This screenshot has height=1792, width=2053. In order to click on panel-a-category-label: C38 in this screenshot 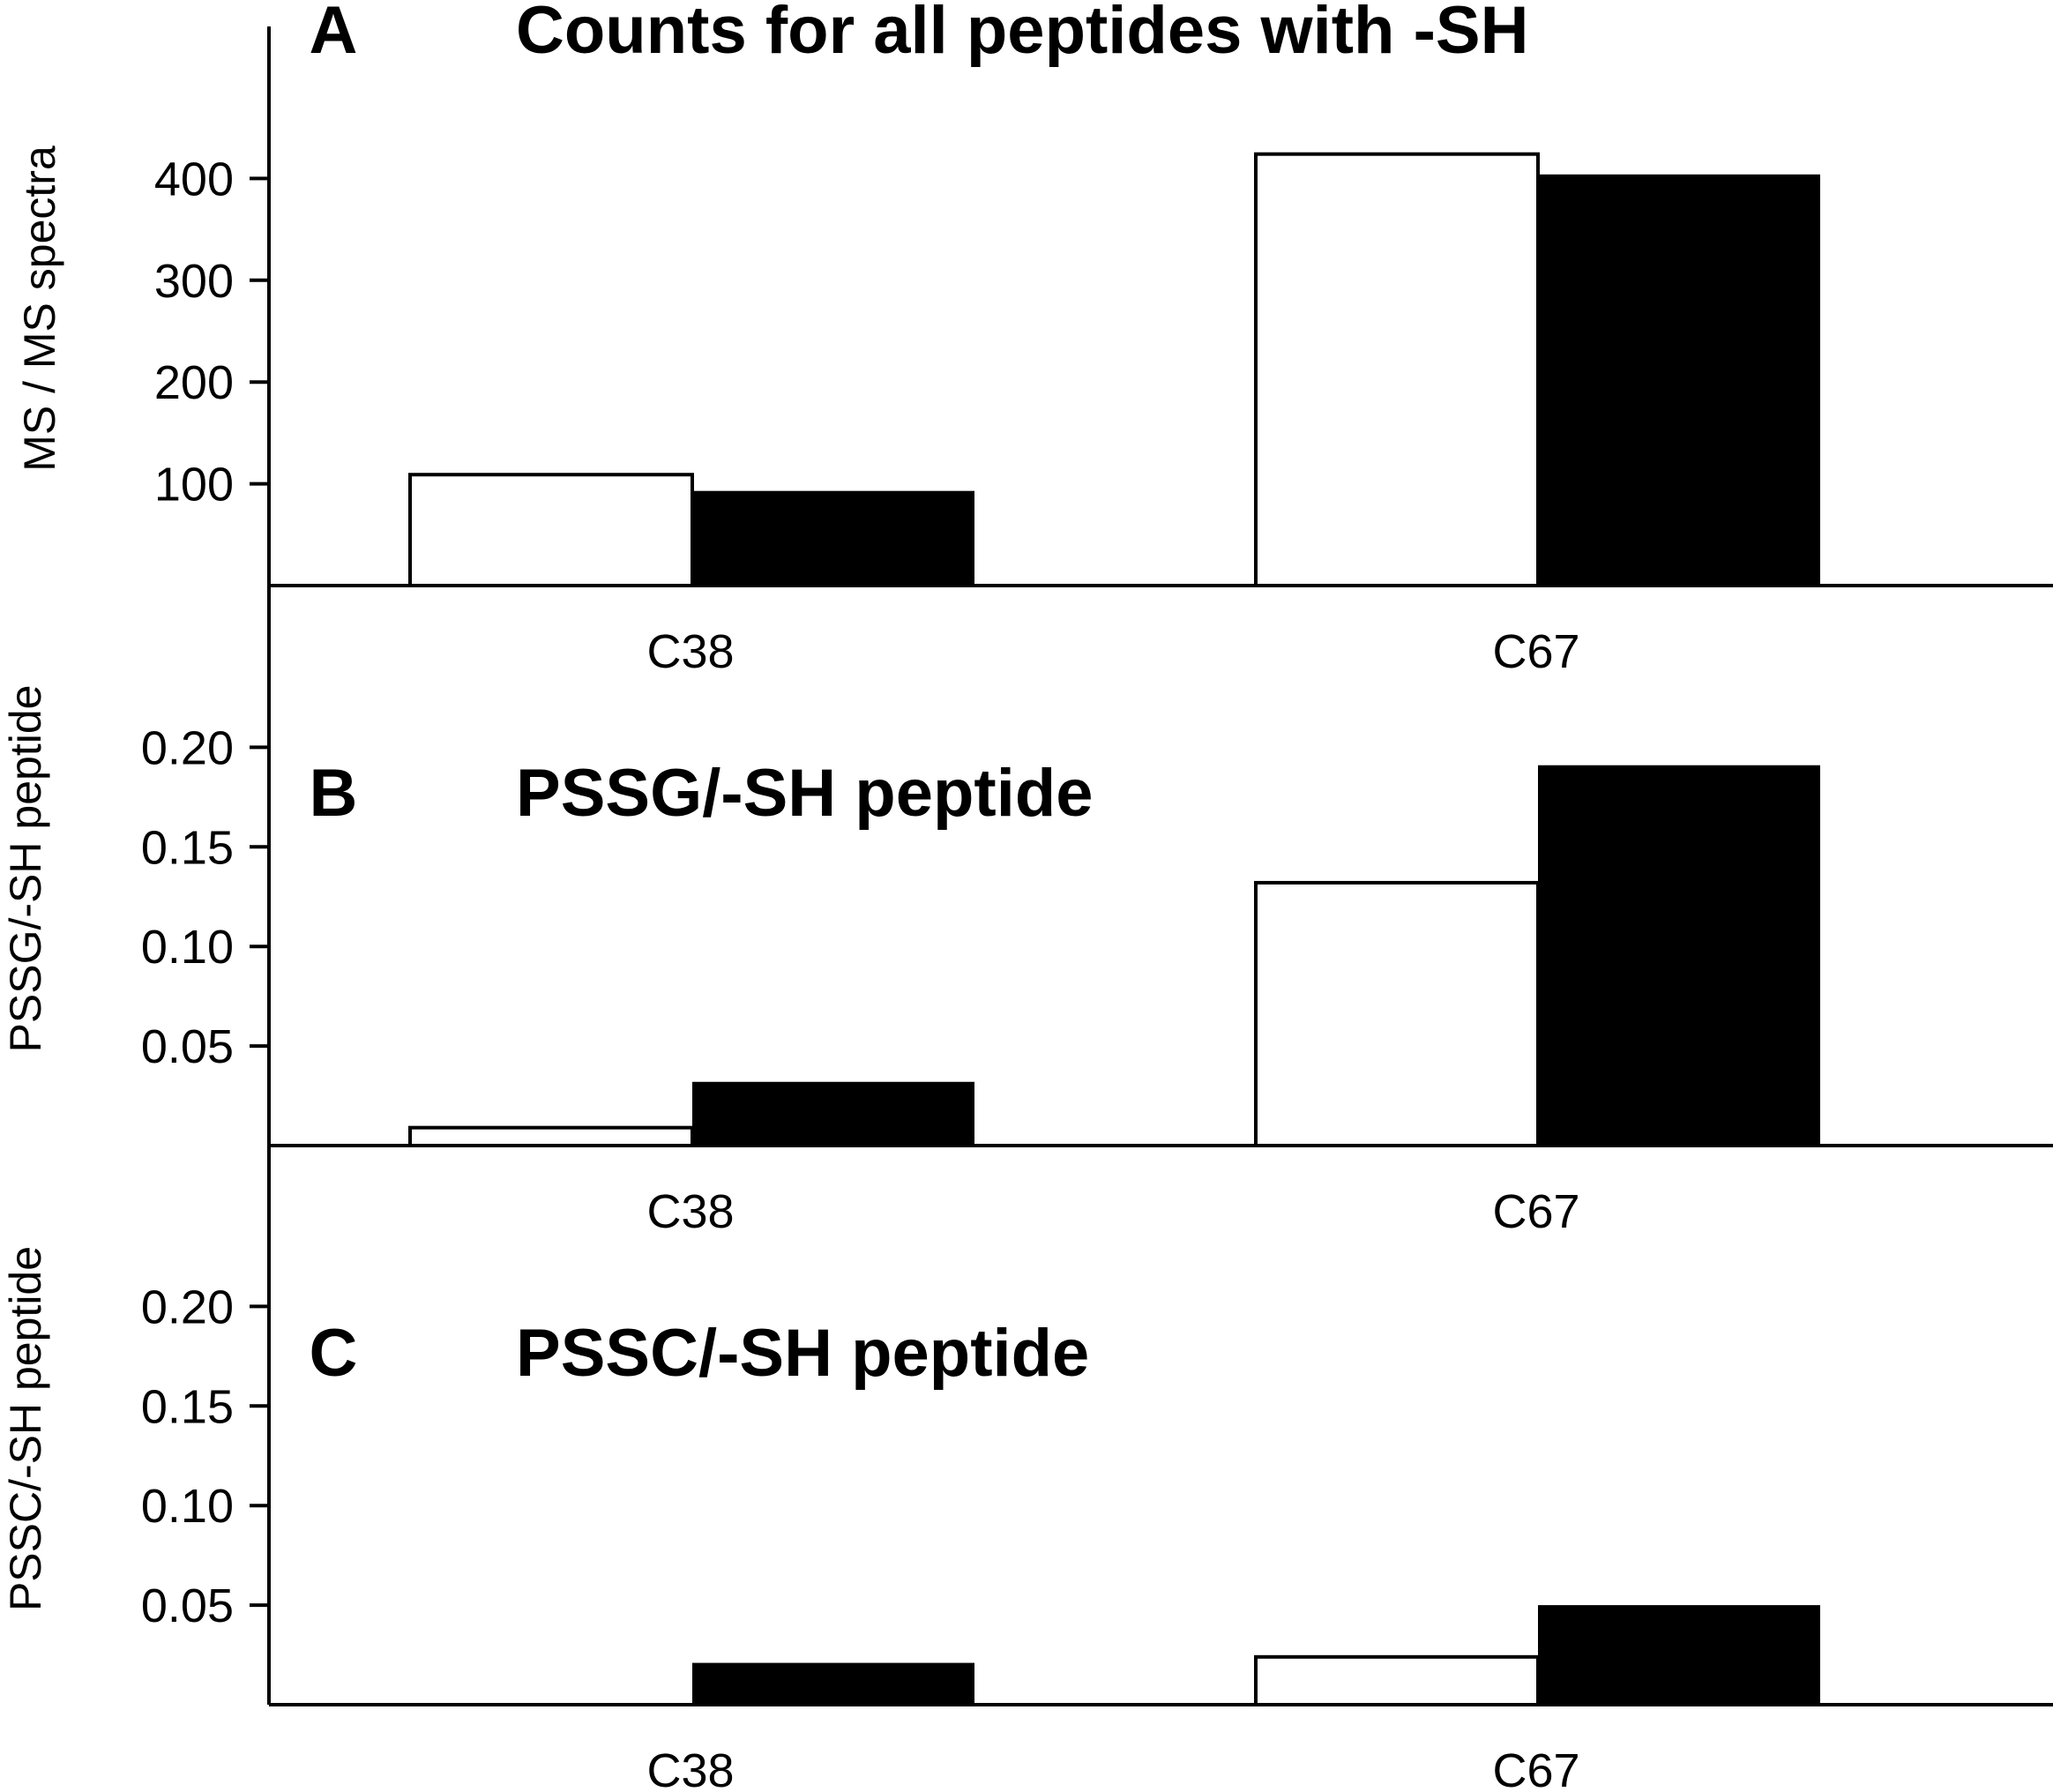, I will do `click(690, 651)`.